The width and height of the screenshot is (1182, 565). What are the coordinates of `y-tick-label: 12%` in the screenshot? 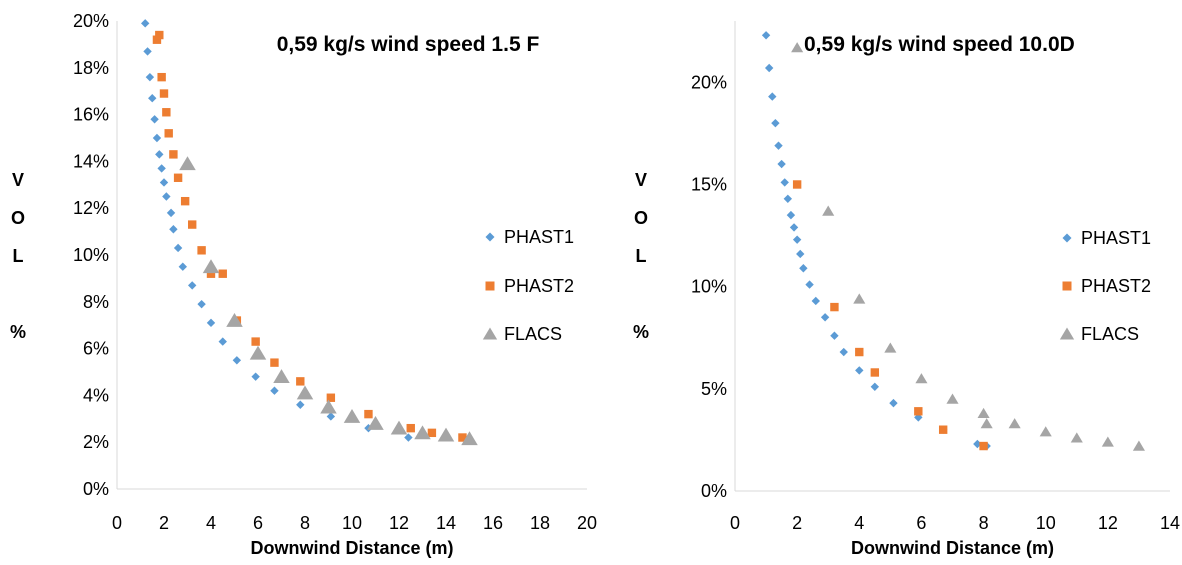 It's located at (91, 208).